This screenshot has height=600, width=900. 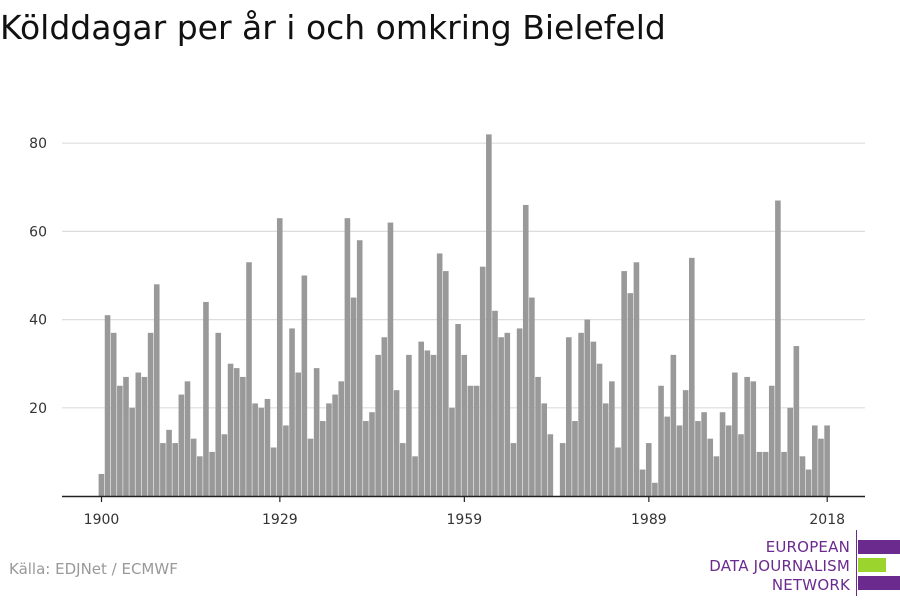 I want to click on bar-2012, so click(x=790, y=451).